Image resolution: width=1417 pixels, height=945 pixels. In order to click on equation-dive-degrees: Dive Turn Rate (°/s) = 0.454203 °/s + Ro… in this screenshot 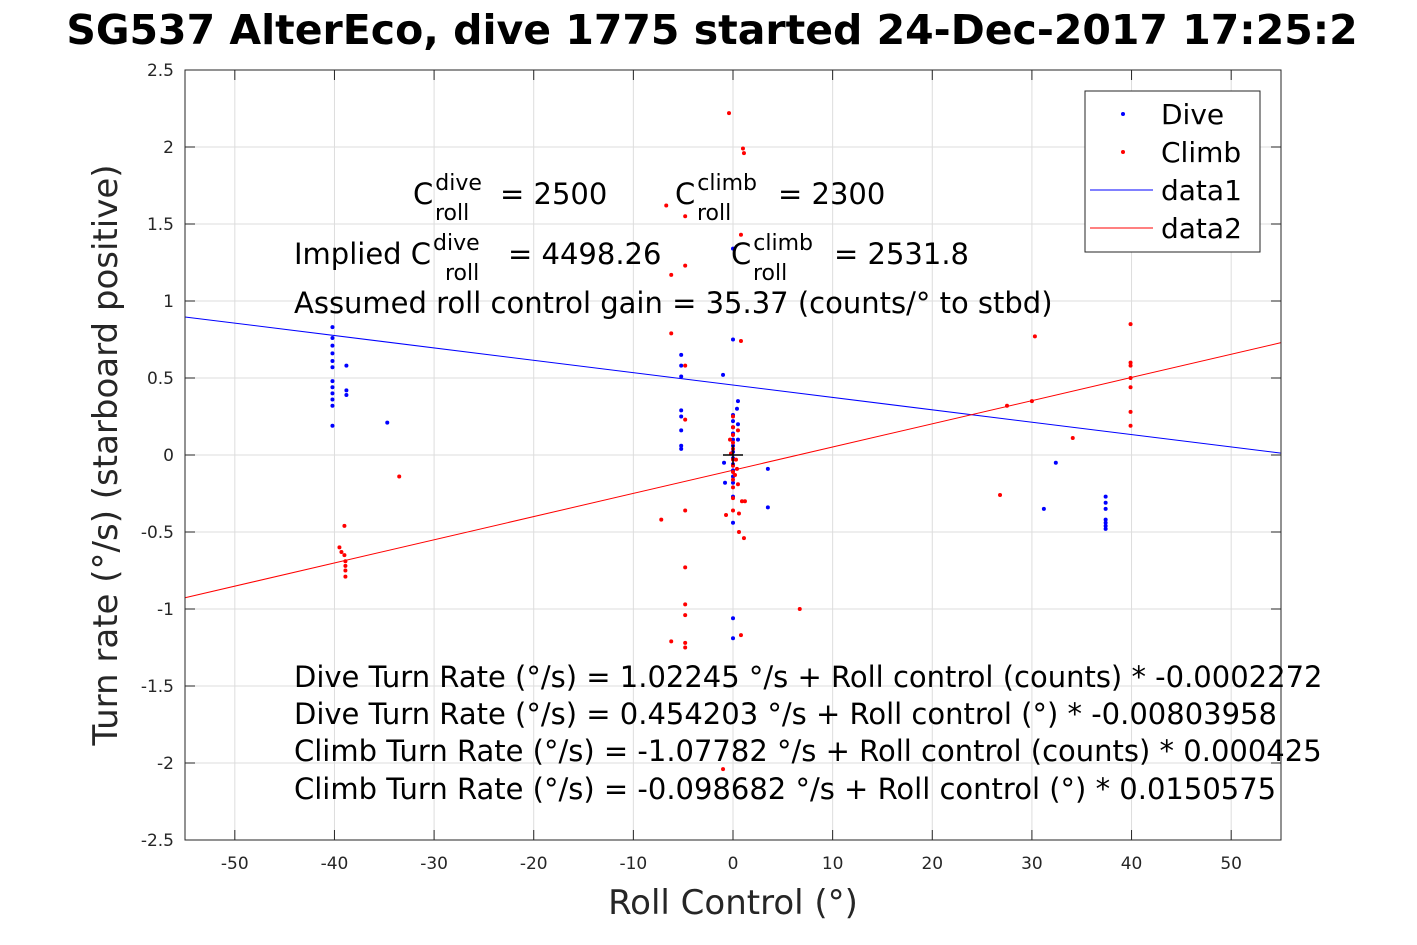, I will do `click(785, 714)`.